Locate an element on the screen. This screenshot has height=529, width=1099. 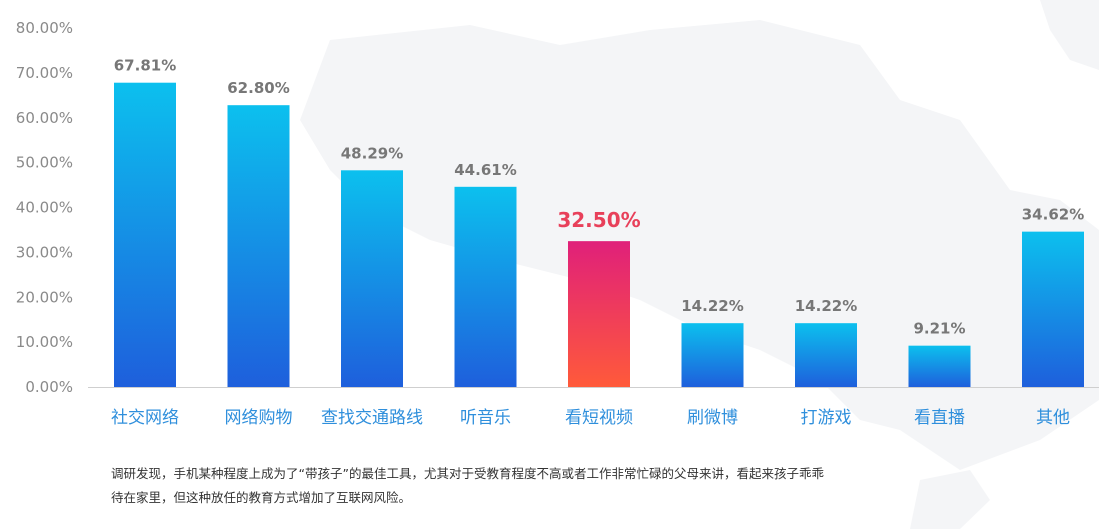
category-label-3: 听音乐 is located at coordinates (485, 418).